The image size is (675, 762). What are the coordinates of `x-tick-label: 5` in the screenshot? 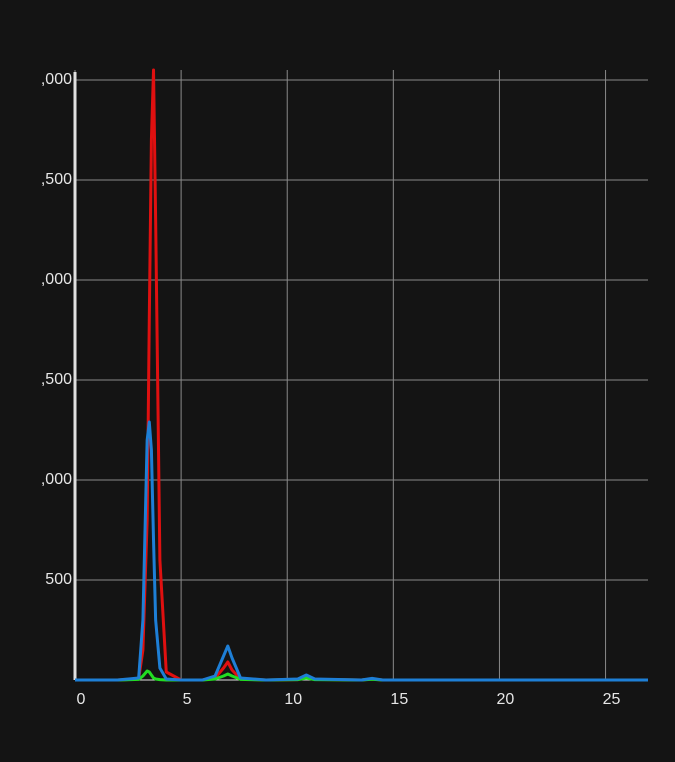 It's located at (187, 699).